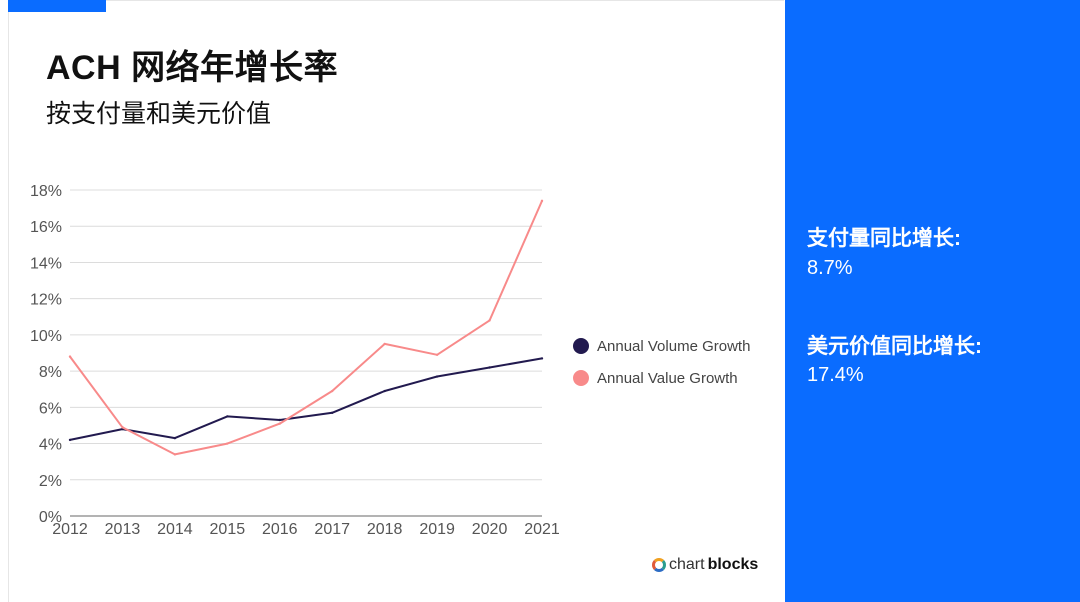 The width and height of the screenshot is (1080, 602). I want to click on x-tick-label: 2013, so click(123, 529).